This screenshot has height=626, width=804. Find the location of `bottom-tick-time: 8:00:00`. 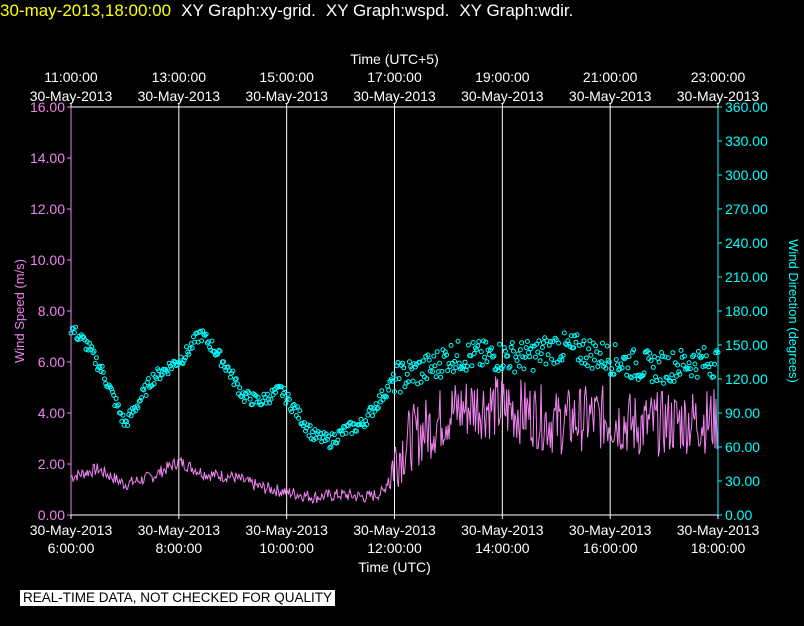

bottom-tick-time: 8:00:00 is located at coordinates (178, 548).